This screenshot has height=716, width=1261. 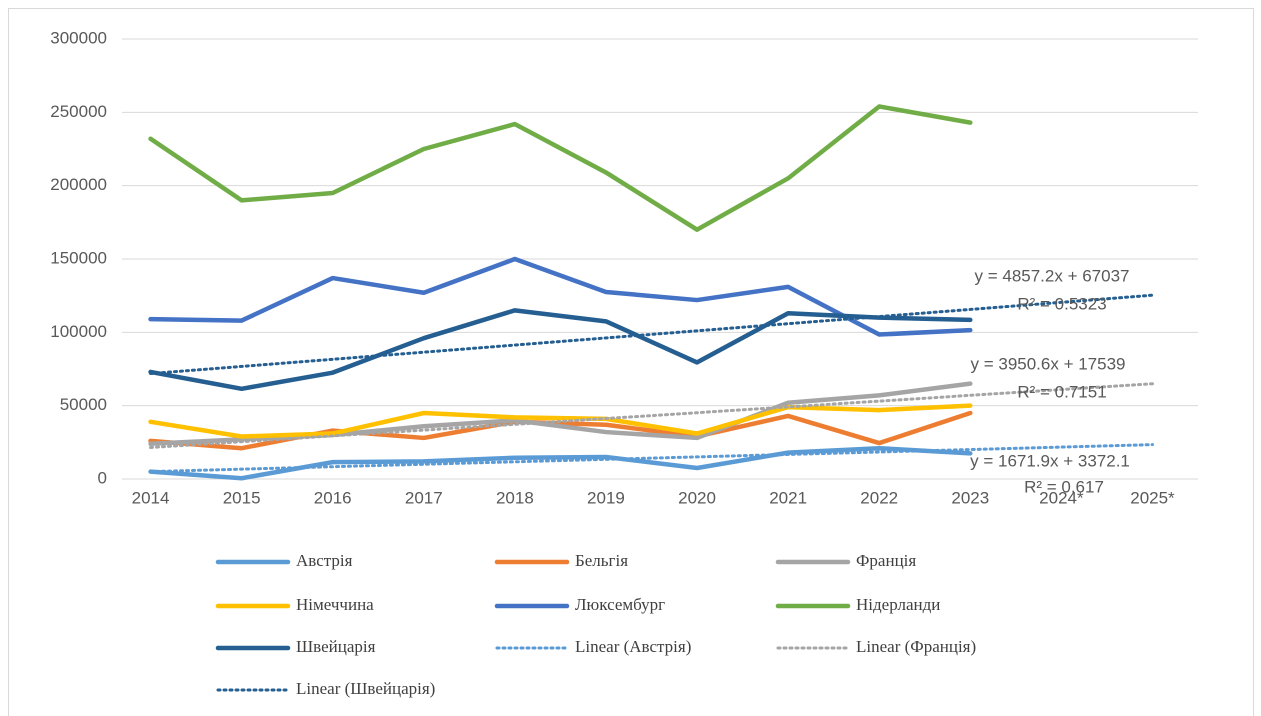 What do you see at coordinates (324, 560) in the screenshot?
I see `legend-label: Австрія` at bounding box center [324, 560].